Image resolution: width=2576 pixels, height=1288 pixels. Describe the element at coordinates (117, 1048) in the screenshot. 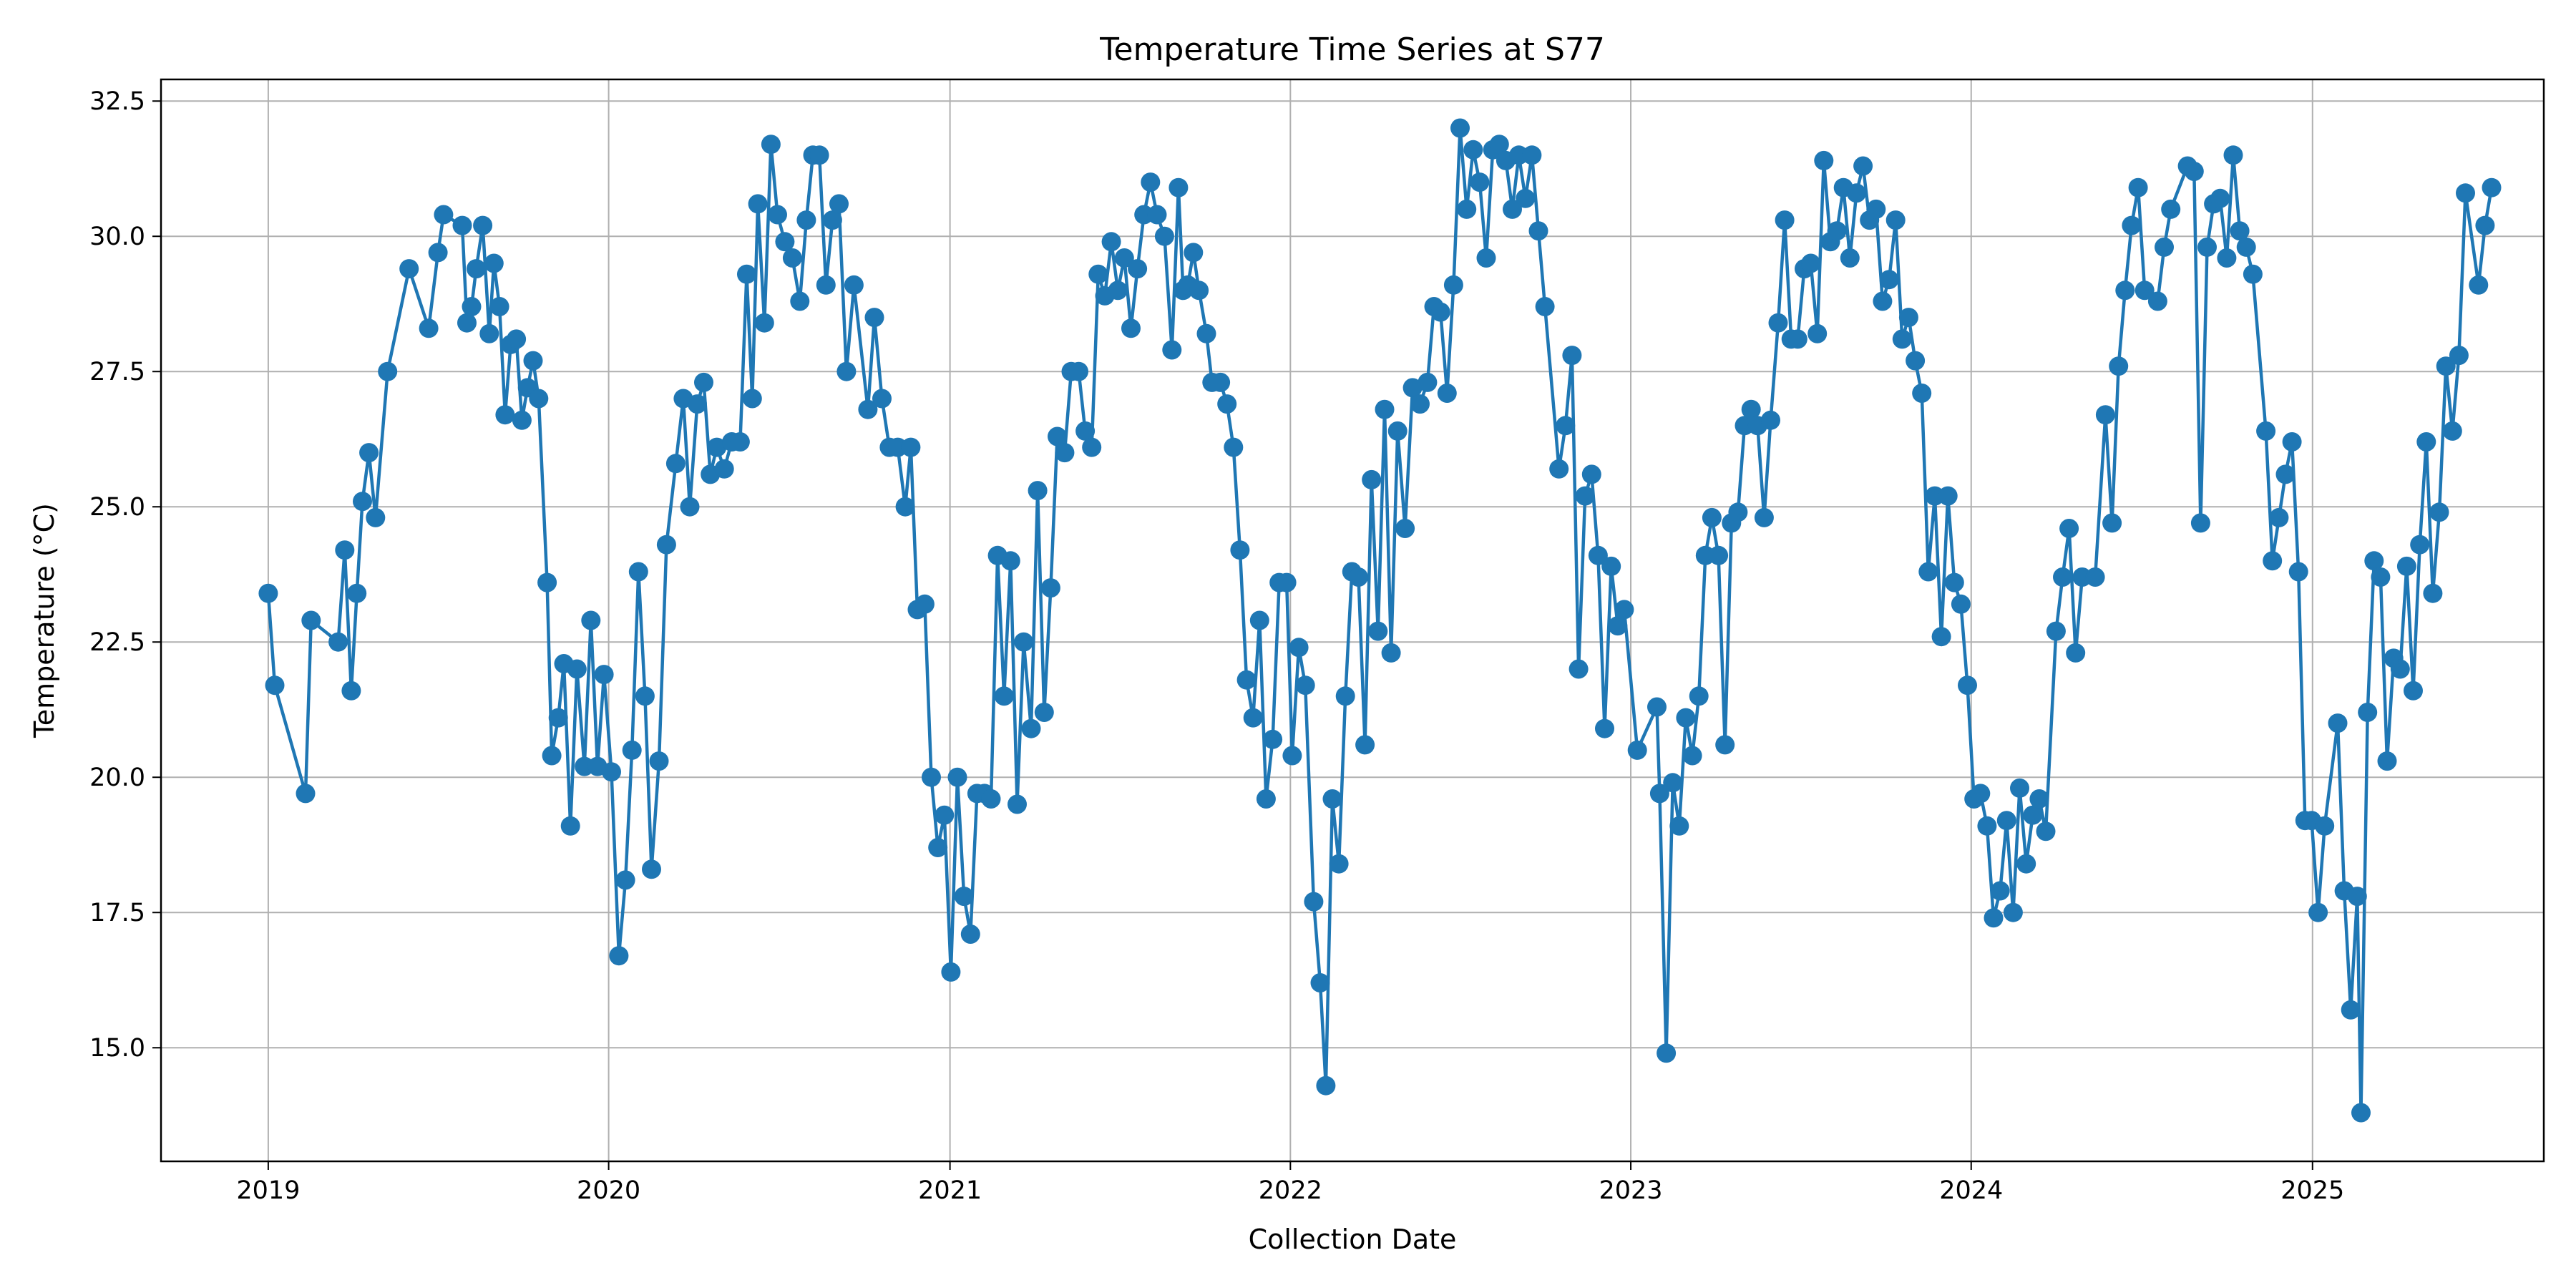

I see `y-tick-label: 15.0` at that location.